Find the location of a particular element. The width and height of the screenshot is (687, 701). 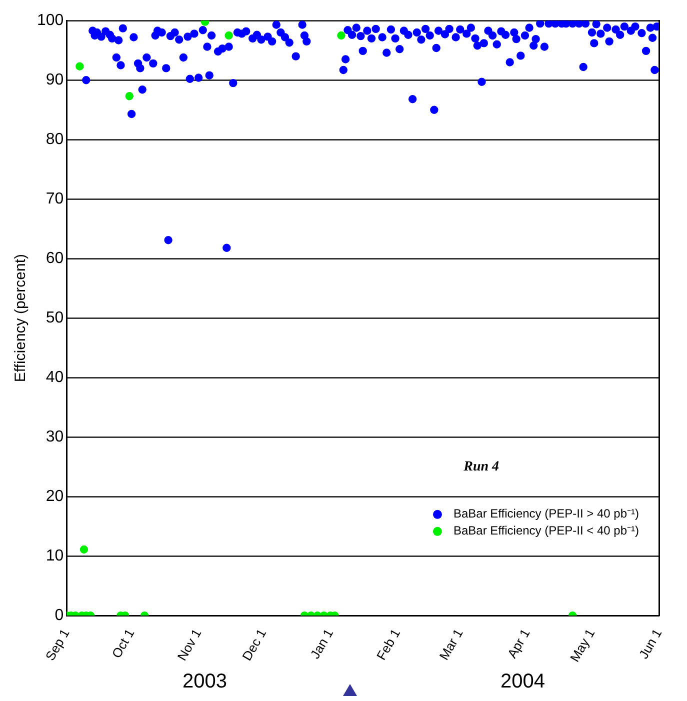

y-tick-label: 70 is located at coordinates (55, 199).